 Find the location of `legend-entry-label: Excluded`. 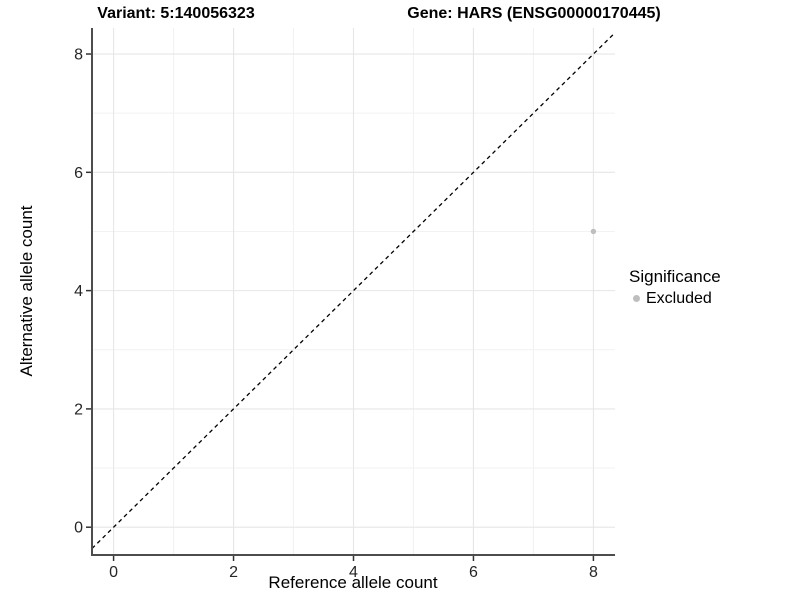

legend-entry-label: Excluded is located at coordinates (679, 298).